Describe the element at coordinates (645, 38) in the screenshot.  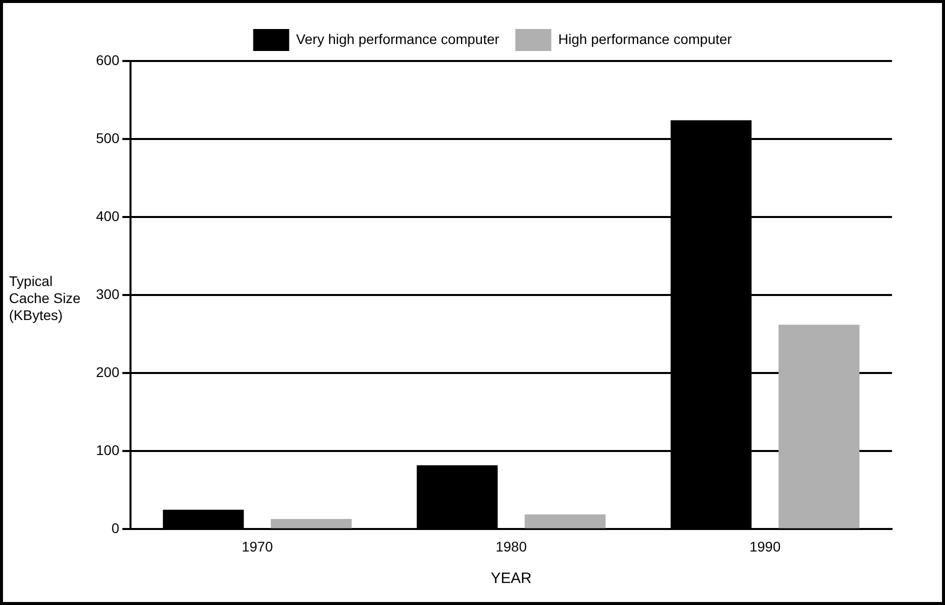
I see `legend-label: High performance computer` at that location.